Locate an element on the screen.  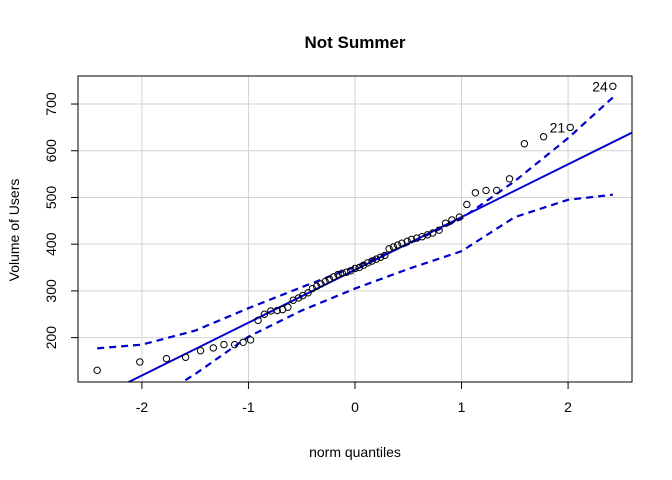
point-label: 24 is located at coordinates (600, 86).